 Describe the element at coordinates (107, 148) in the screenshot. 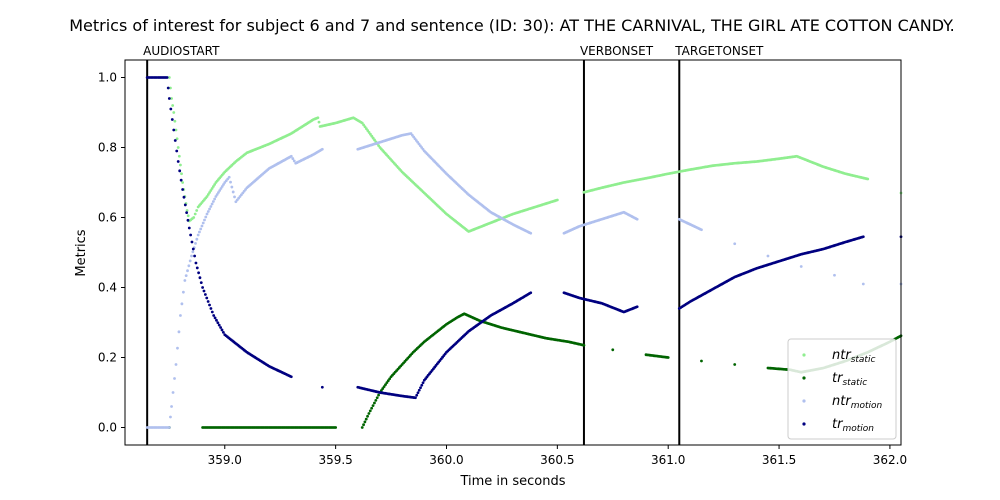

I see `y-tick-label: 0.8` at that location.